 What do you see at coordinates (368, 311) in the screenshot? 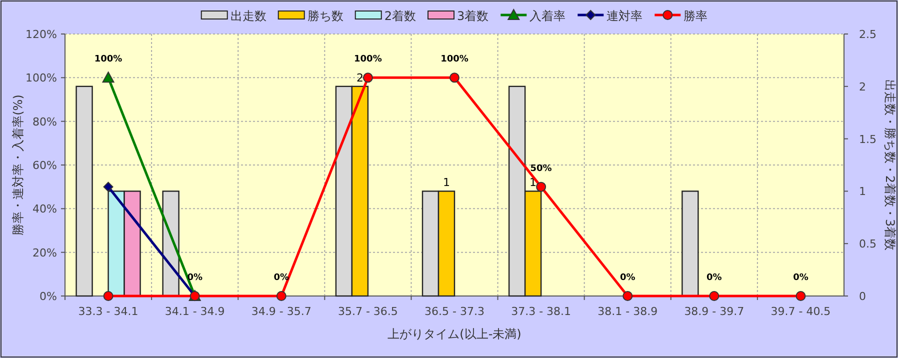
I see `x-tick-label: 35.7 - 36.5` at bounding box center [368, 311].